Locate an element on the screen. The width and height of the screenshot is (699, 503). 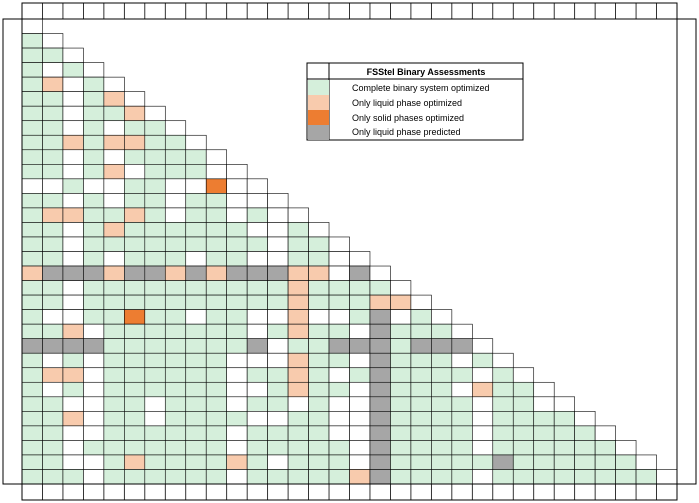
cell-o-cr is located at coordinates (175, 273).